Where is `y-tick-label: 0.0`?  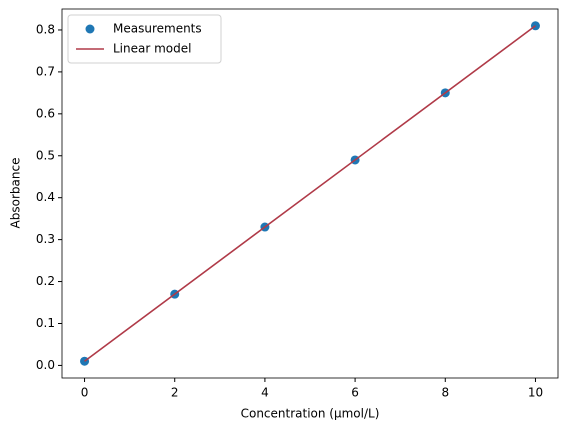
y-tick-label: 0.0 is located at coordinates (45, 365).